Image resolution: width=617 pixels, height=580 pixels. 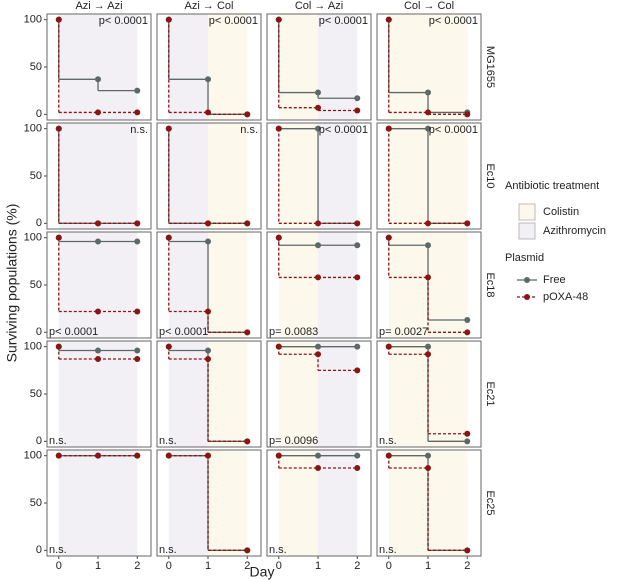 What do you see at coordinates (293, 332) in the screenshot?
I see `p-value: p= 0.0083` at bounding box center [293, 332].